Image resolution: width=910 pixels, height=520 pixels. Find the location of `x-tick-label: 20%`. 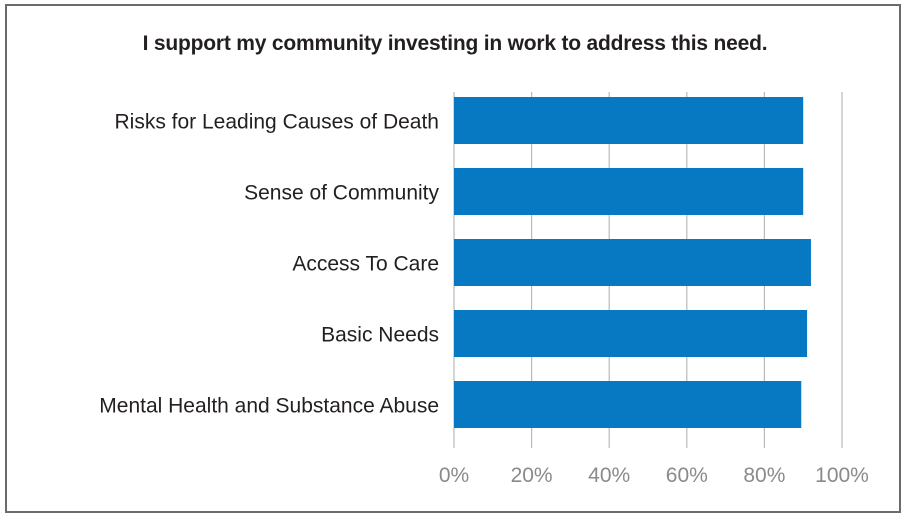

x-tick-label: 20% is located at coordinates (532, 475).